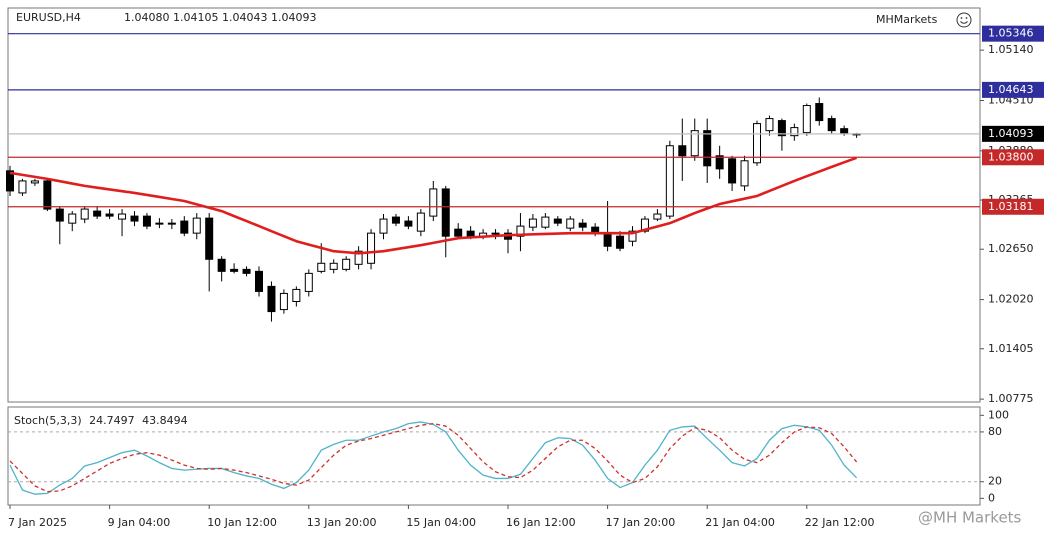  Describe the element at coordinates (995, 431) in the screenshot. I see `y-tick-label: 80` at that location.